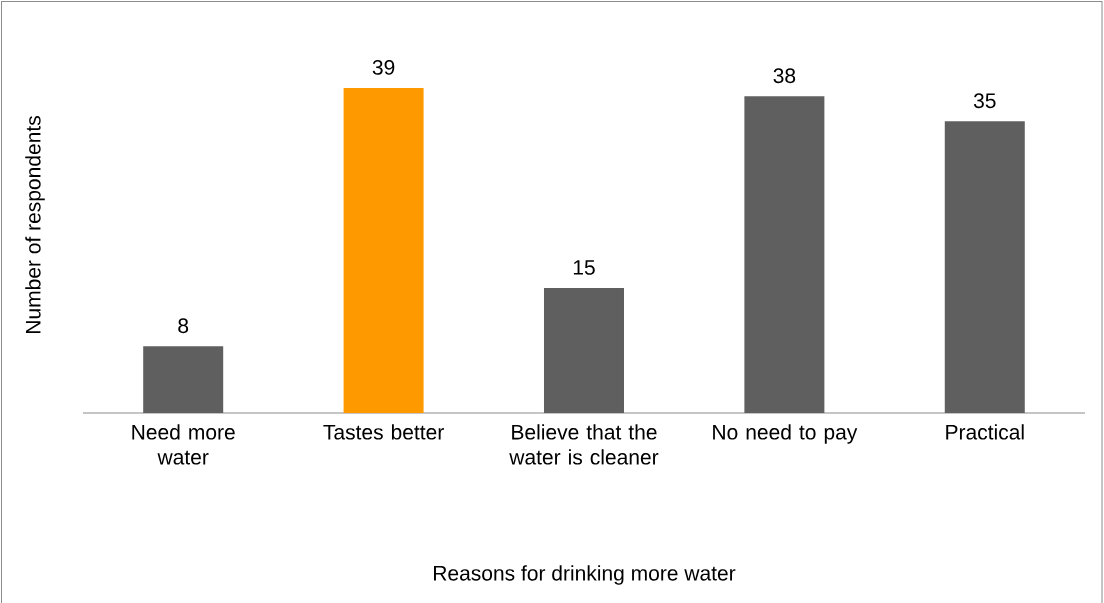  What do you see at coordinates (383, 67) in the screenshot?
I see `data-label: 39` at bounding box center [383, 67].